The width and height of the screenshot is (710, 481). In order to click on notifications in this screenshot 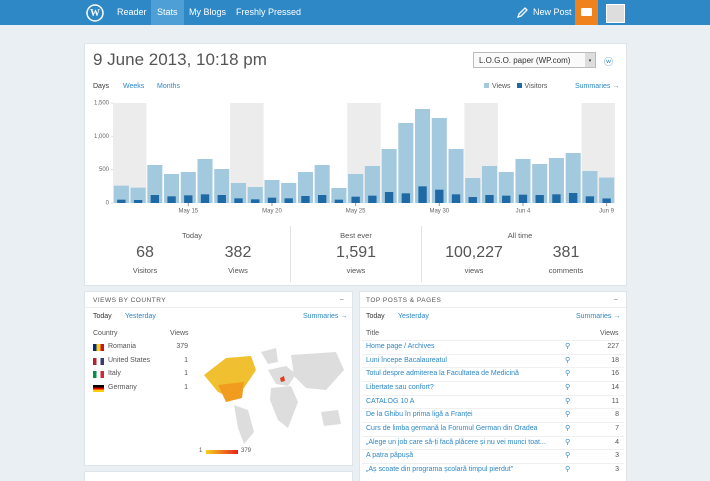, I will do `click(586, 12)`.